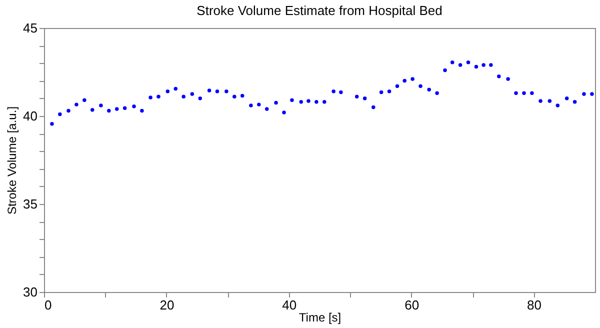  I want to click on x-tick-label: 60, so click(412, 305).